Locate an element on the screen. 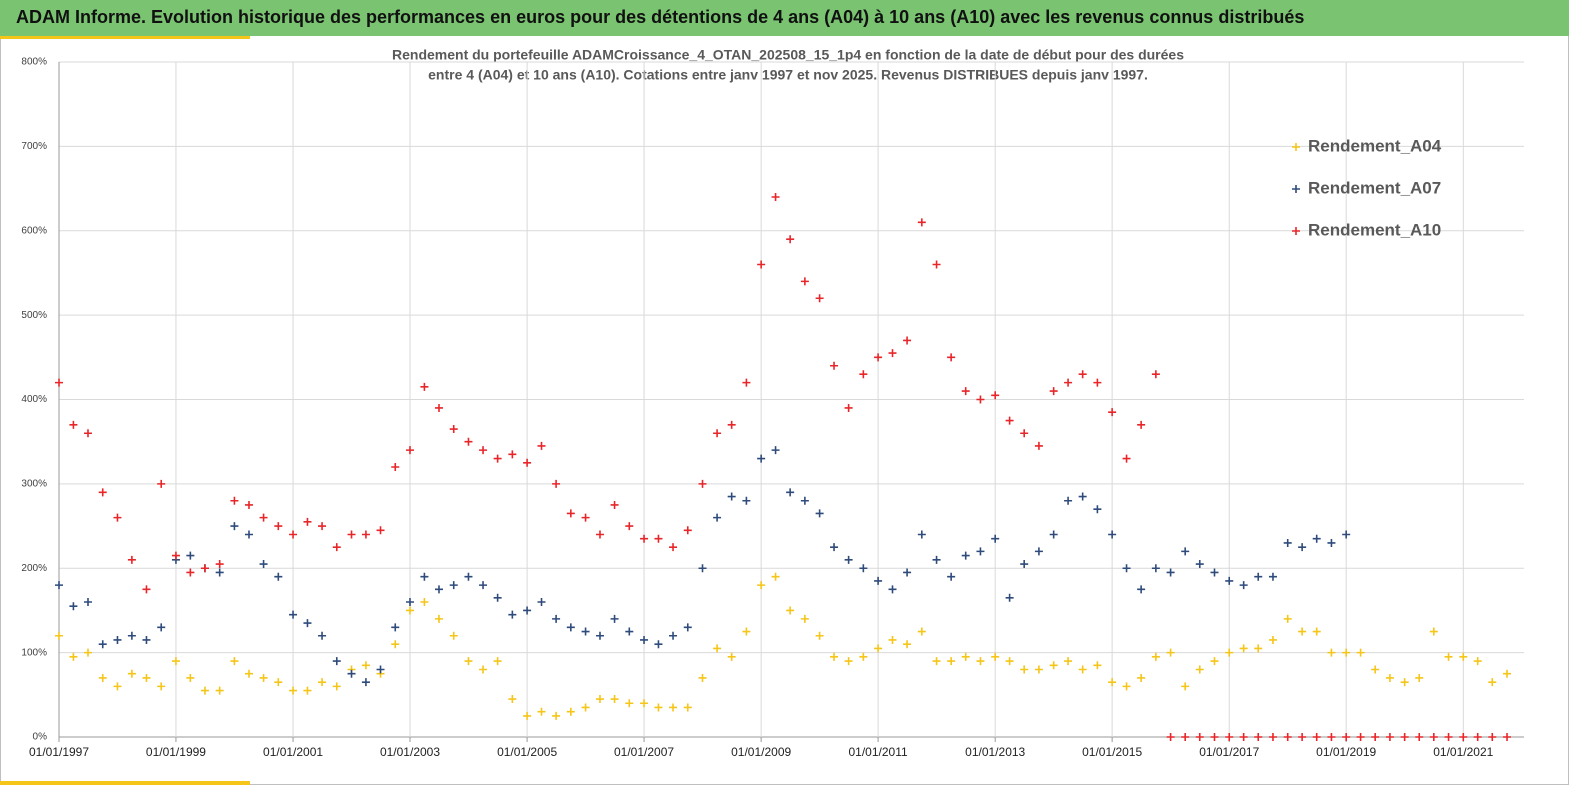 The image size is (1569, 785). y-tick-label: 0% is located at coordinates (40, 737).